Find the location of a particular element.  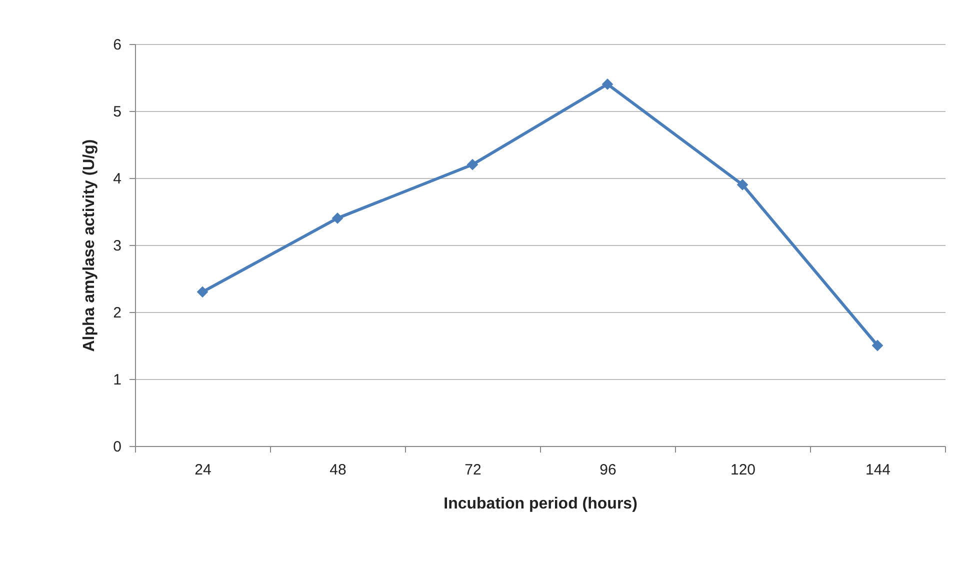

y-tick-label: 4 is located at coordinates (117, 179).